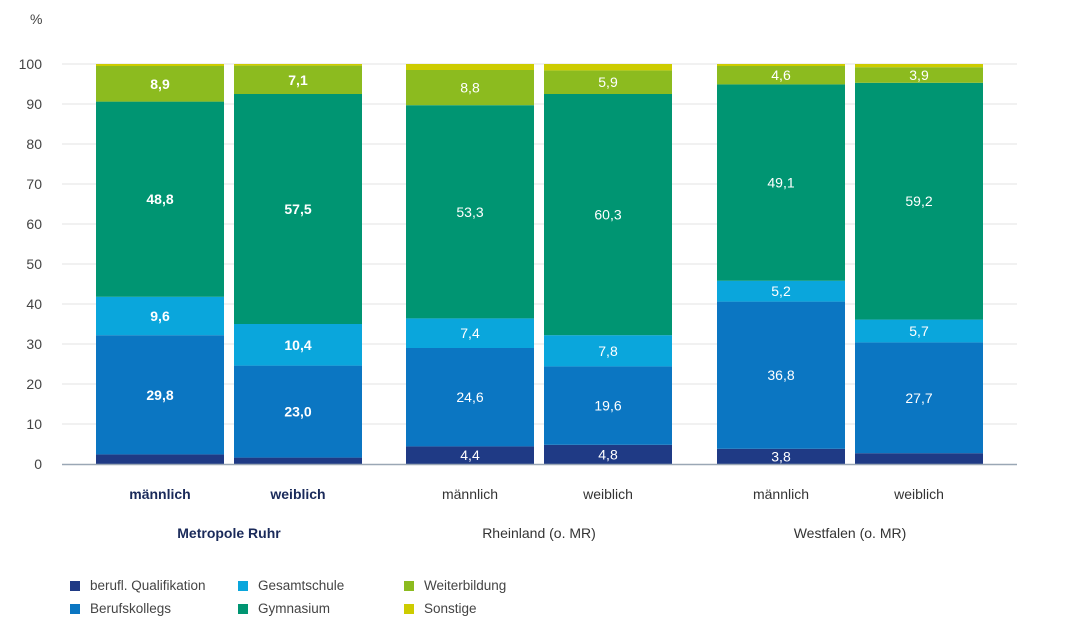  What do you see at coordinates (34, 424) in the screenshot?
I see `y-tick-label: 10` at bounding box center [34, 424].